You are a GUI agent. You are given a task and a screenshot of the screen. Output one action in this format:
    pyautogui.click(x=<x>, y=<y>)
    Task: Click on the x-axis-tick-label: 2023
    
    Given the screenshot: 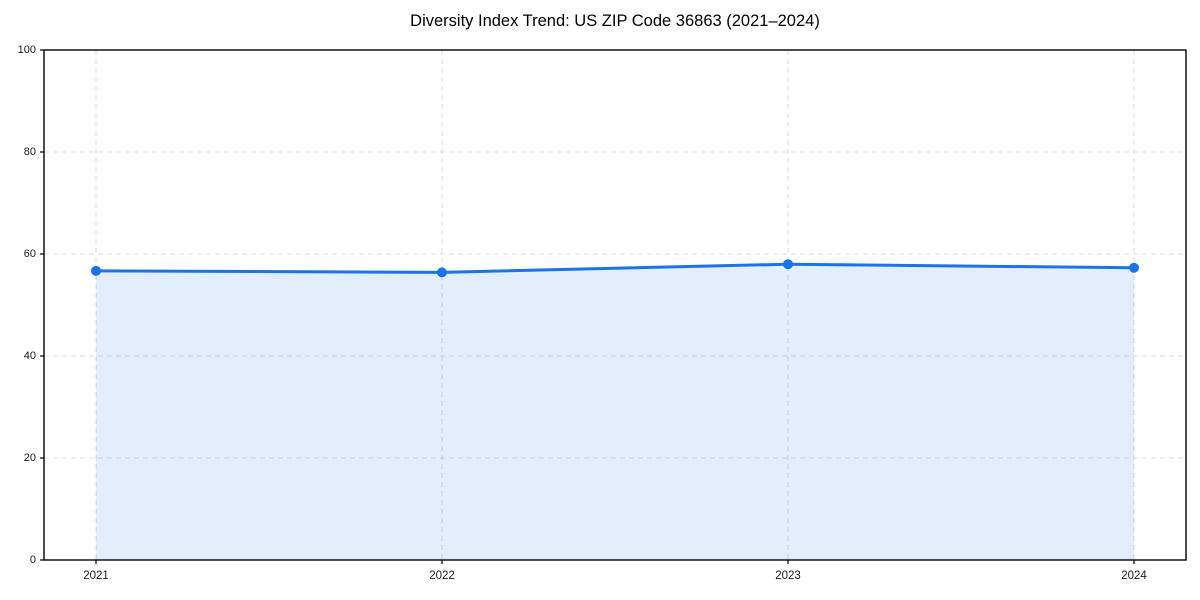 What is the action you would take?
    pyautogui.click(x=788, y=576)
    